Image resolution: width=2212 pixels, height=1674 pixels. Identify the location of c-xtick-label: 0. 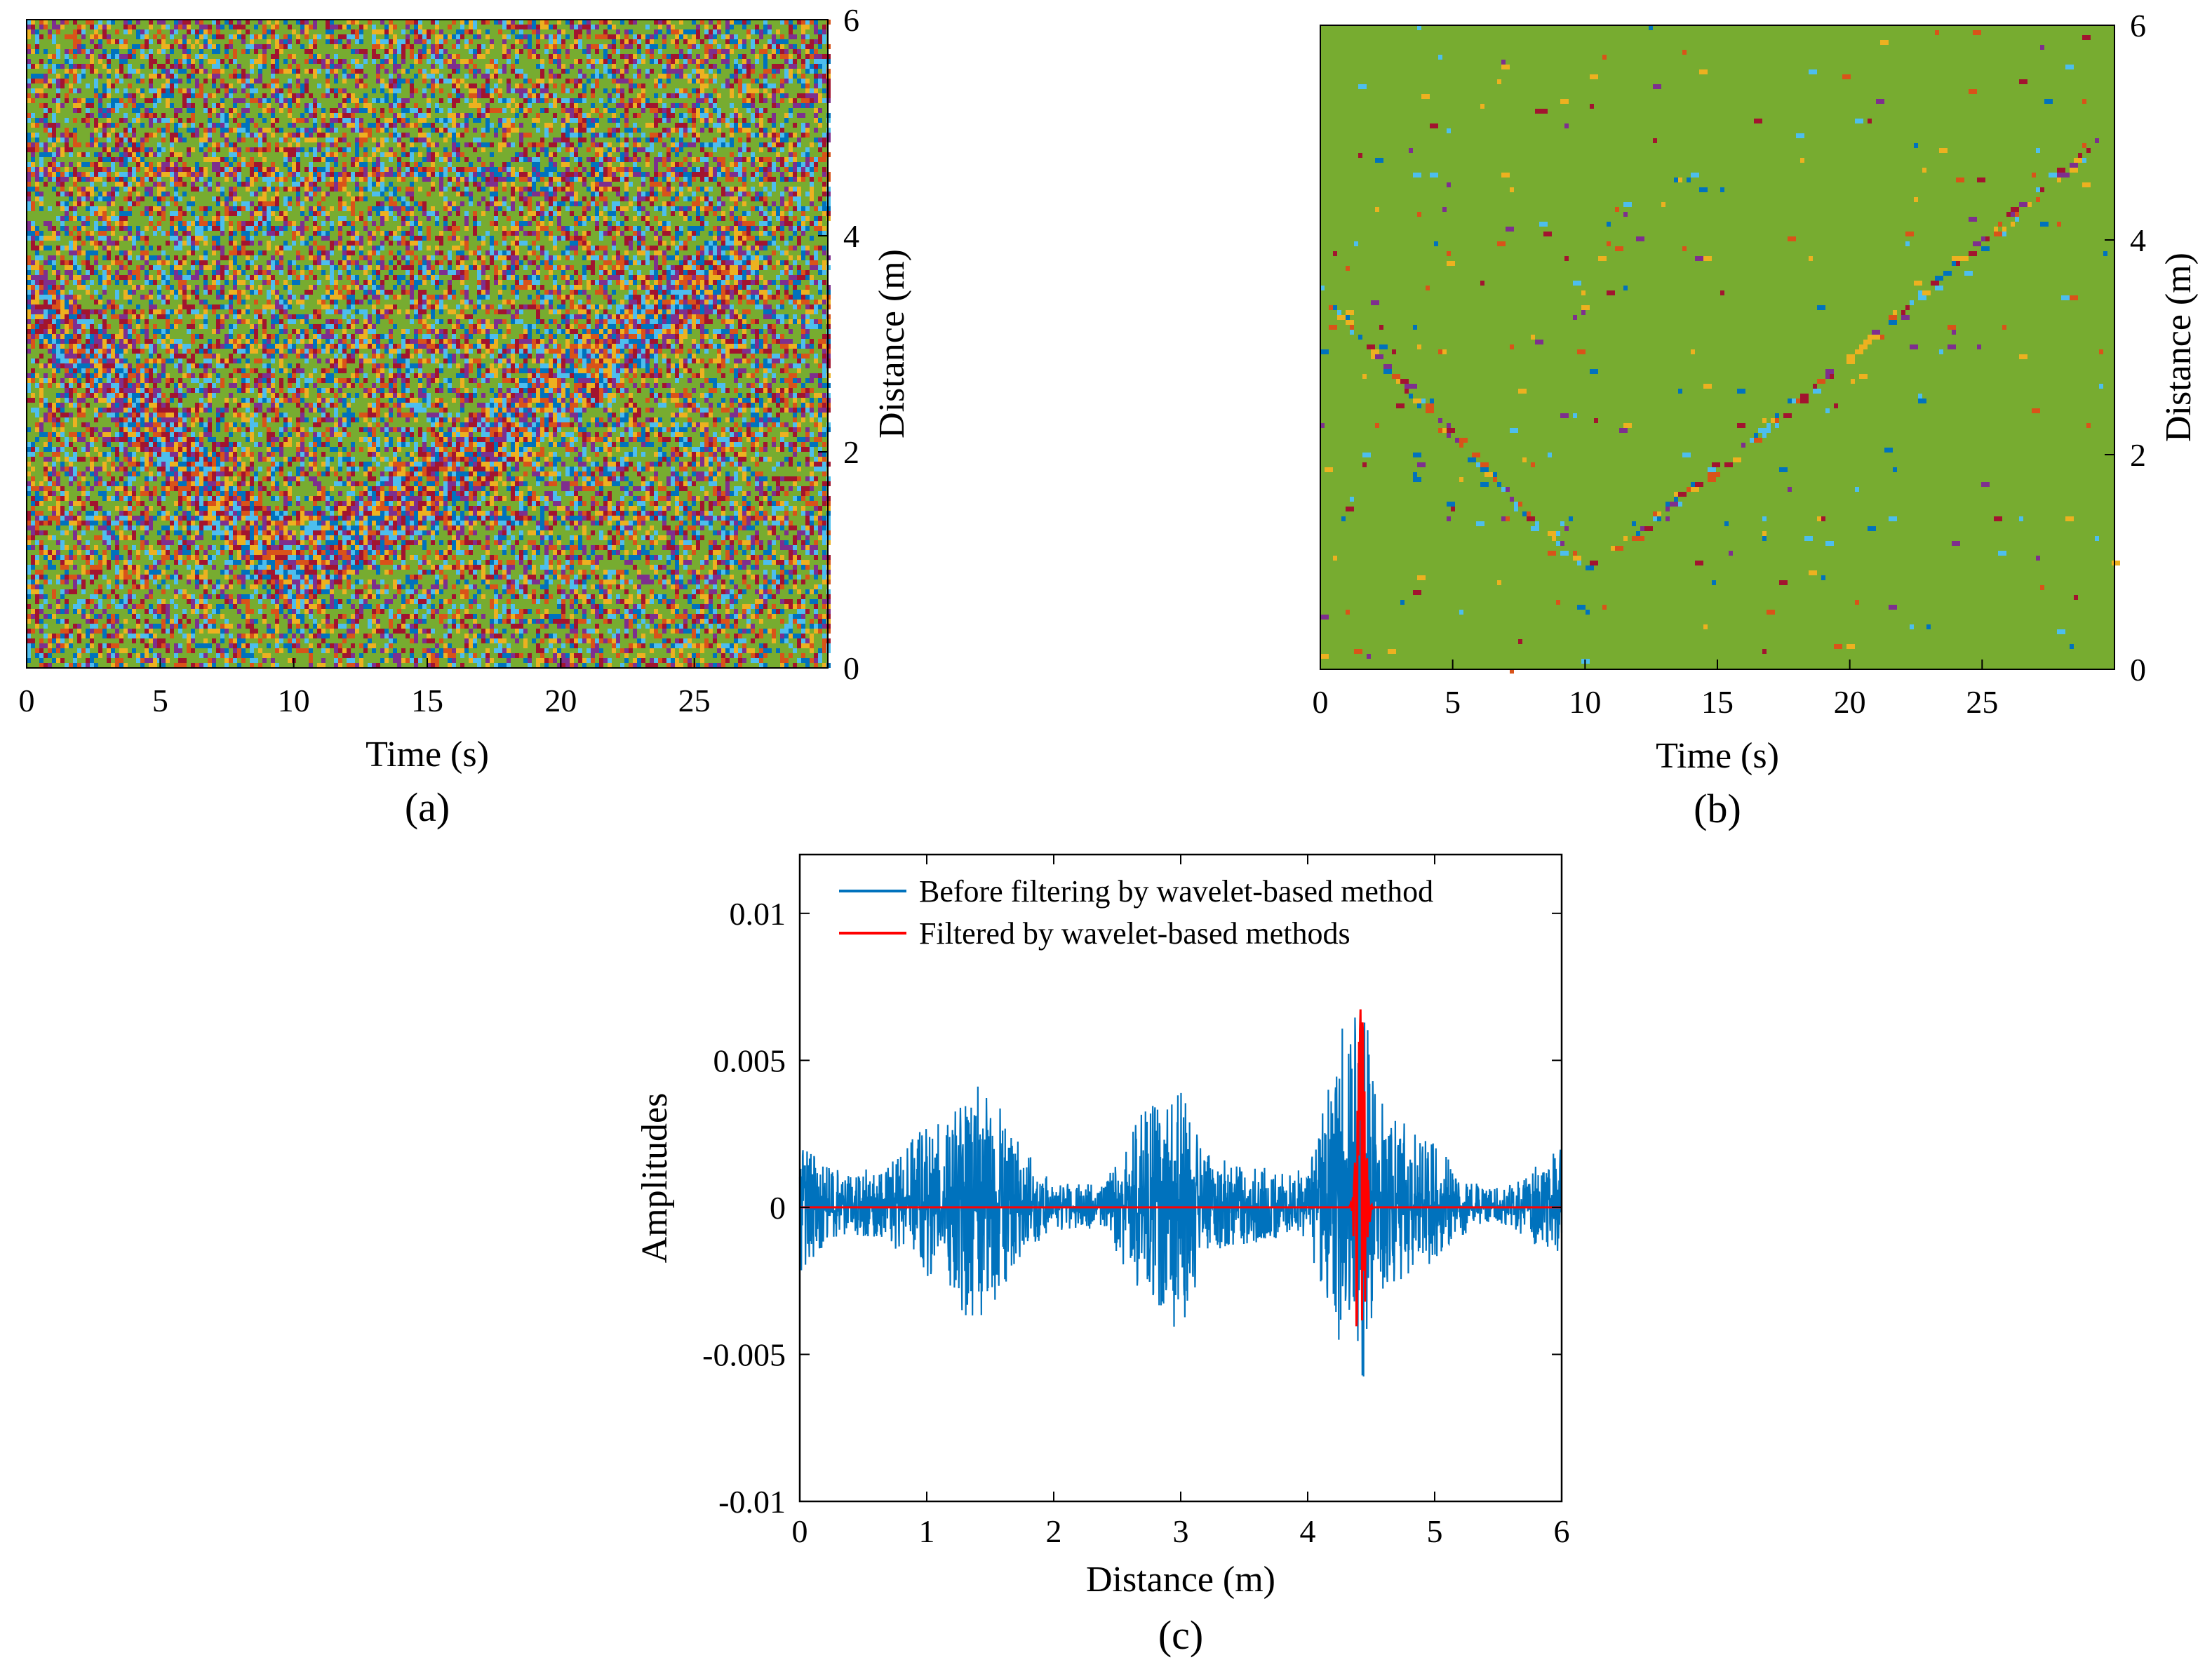
(800, 1531).